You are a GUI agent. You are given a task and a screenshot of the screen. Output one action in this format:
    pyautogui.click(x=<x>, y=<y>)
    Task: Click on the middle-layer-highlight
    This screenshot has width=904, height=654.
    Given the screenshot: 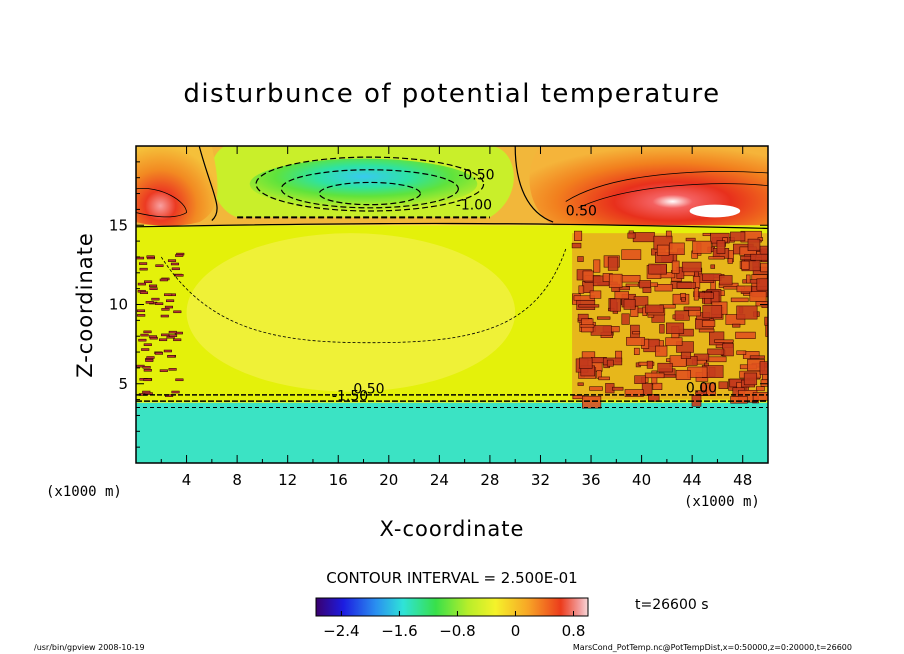 What is the action you would take?
    pyautogui.click(x=351, y=312)
    